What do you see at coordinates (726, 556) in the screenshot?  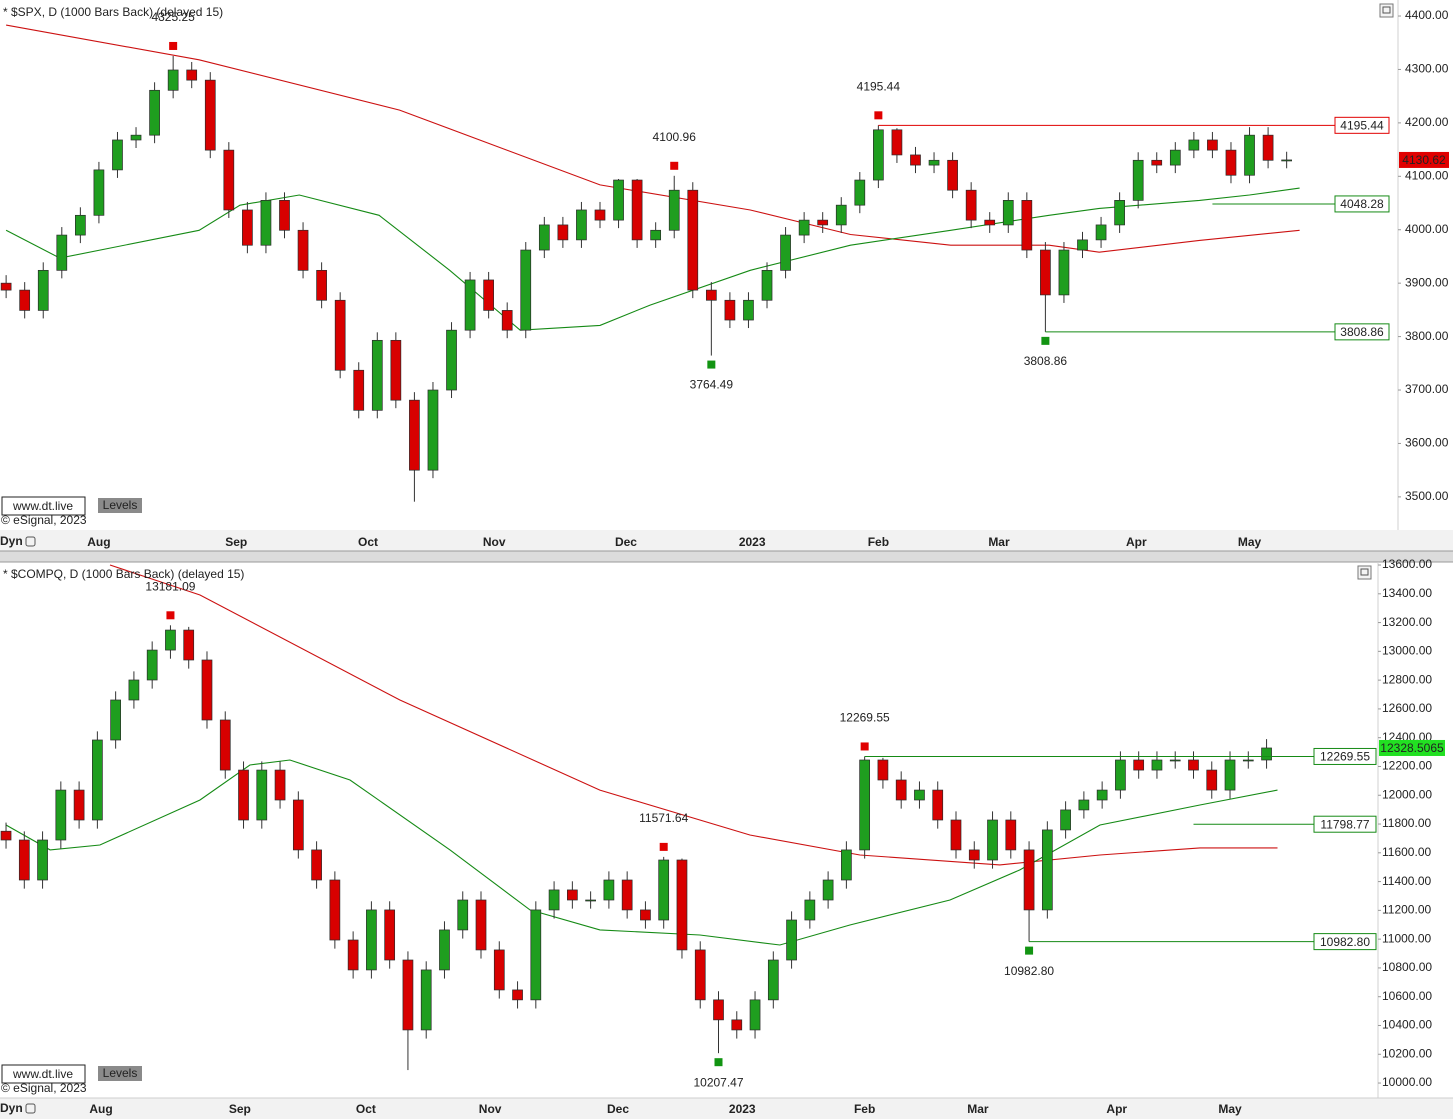 I see `panel-separator` at bounding box center [726, 556].